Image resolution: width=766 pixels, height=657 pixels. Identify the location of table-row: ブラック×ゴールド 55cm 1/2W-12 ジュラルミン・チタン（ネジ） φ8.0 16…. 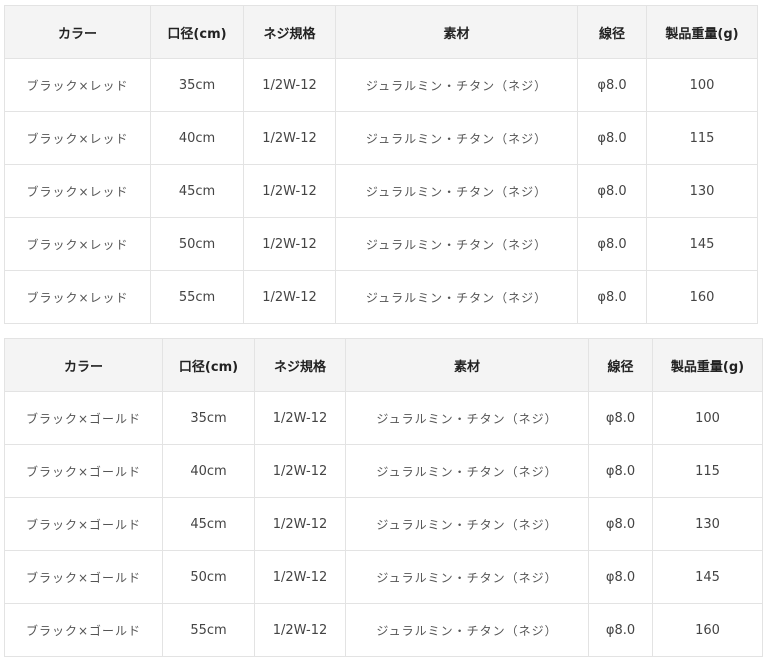
(383, 630).